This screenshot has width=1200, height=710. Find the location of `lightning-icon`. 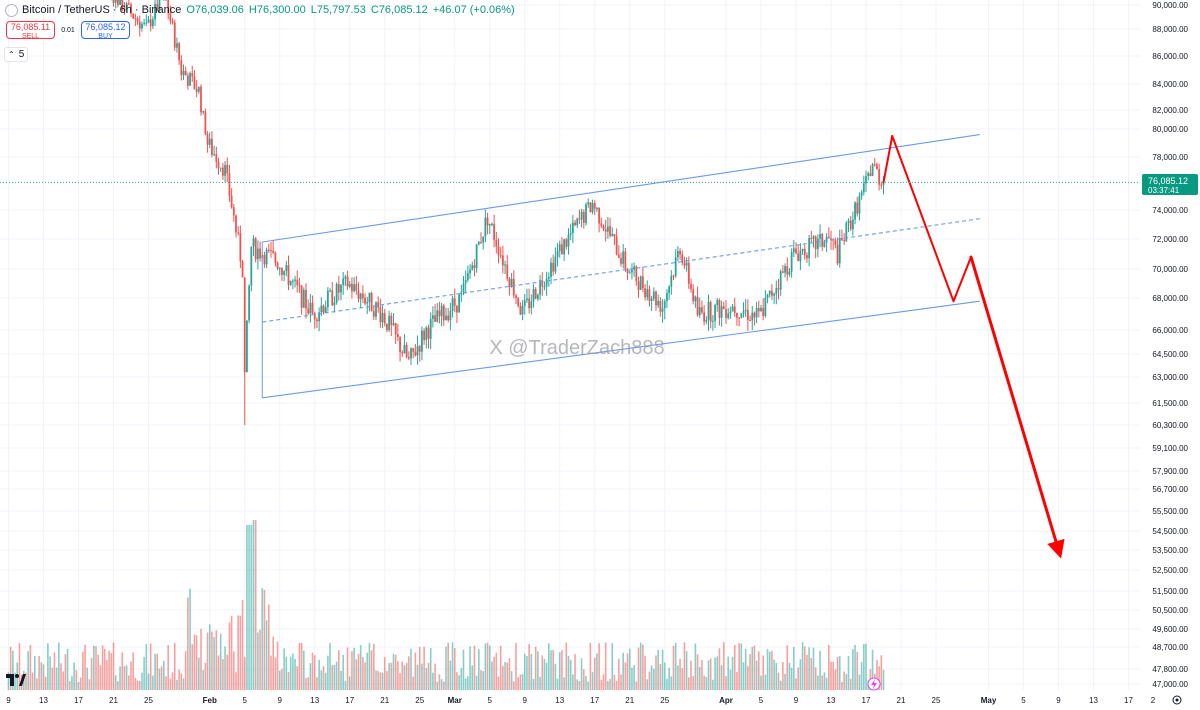

lightning-icon is located at coordinates (874, 684).